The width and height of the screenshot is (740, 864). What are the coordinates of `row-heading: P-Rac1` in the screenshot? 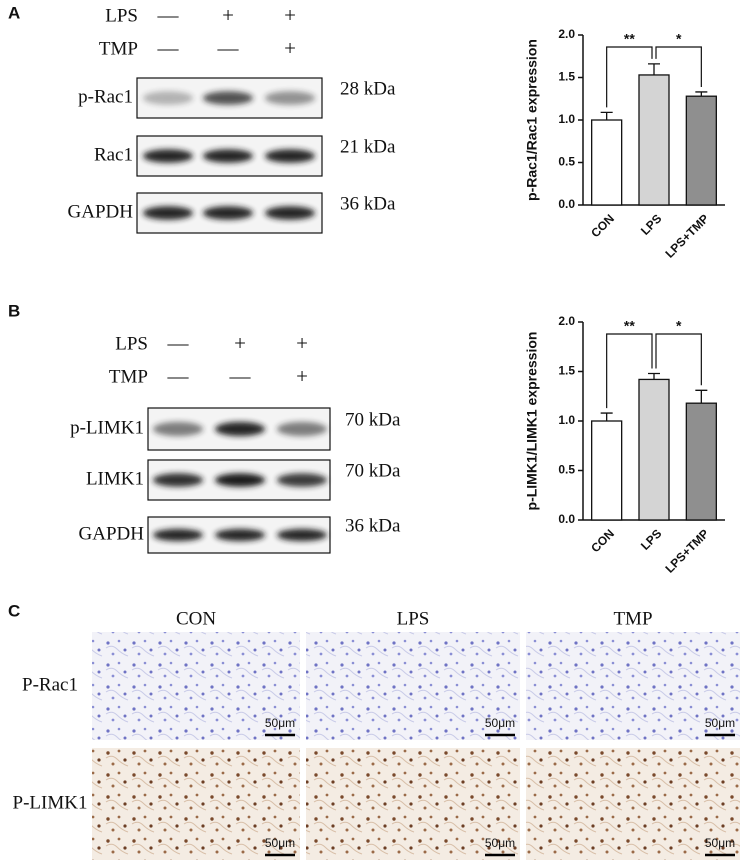 It's located at (50, 684).